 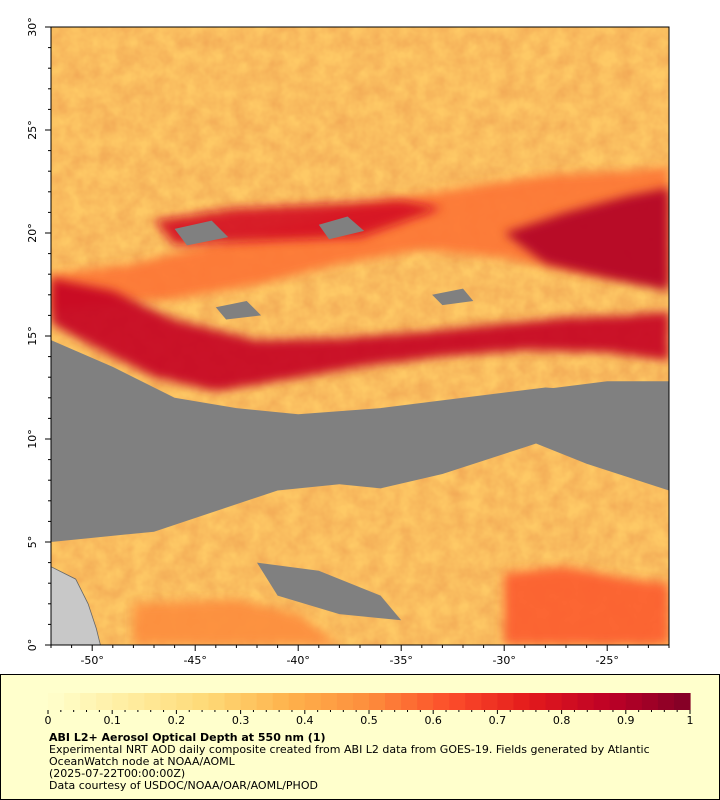 I want to click on lon-label: -25°, so click(x=606, y=660).